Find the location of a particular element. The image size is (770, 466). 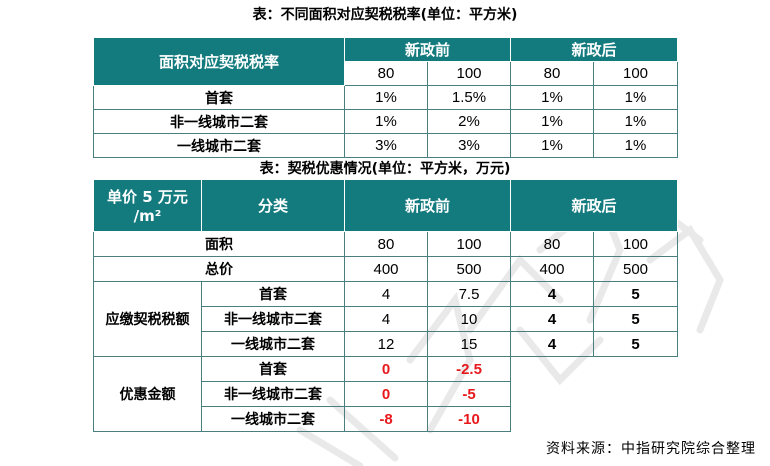

tax-group-label: 应缴契税税额 is located at coordinates (147, 319).